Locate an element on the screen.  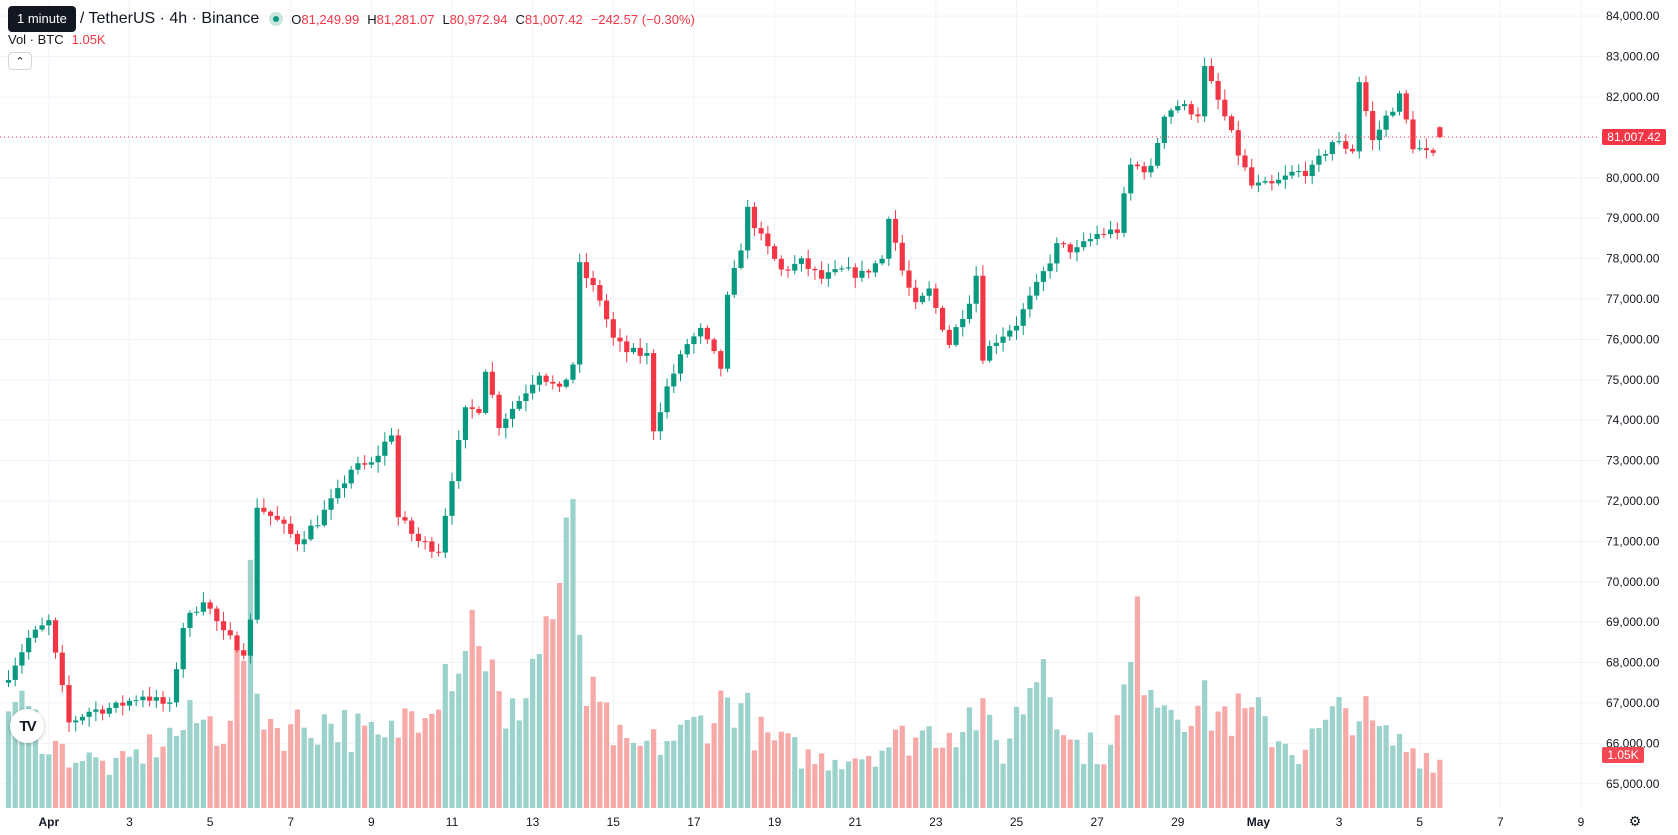
time-tick-labels: Apr357911131517192123252729May35791113 is located at coordinates (811, 822).